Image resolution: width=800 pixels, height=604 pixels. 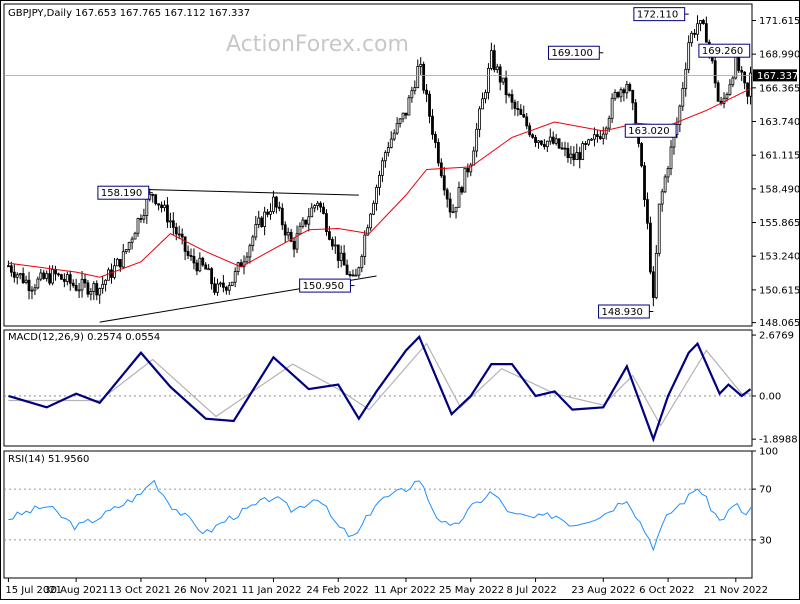 What do you see at coordinates (249, 192) in the screenshot?
I see `trendline` at bounding box center [249, 192].